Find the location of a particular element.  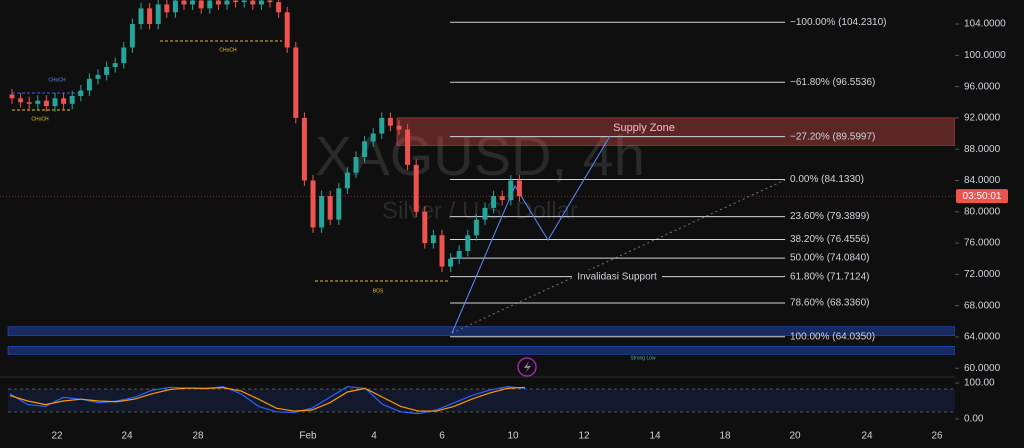

supply-zone is located at coordinates (675, 131).